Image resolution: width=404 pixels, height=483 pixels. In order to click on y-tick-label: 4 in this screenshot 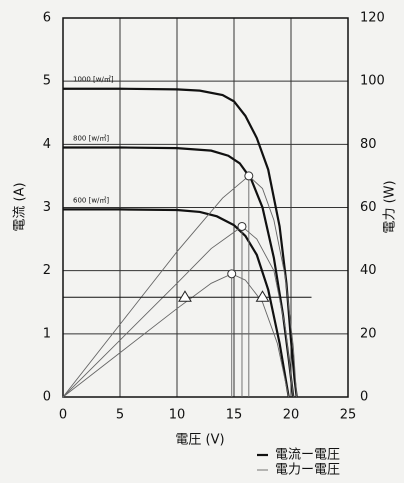, I will do `click(47, 144)`.